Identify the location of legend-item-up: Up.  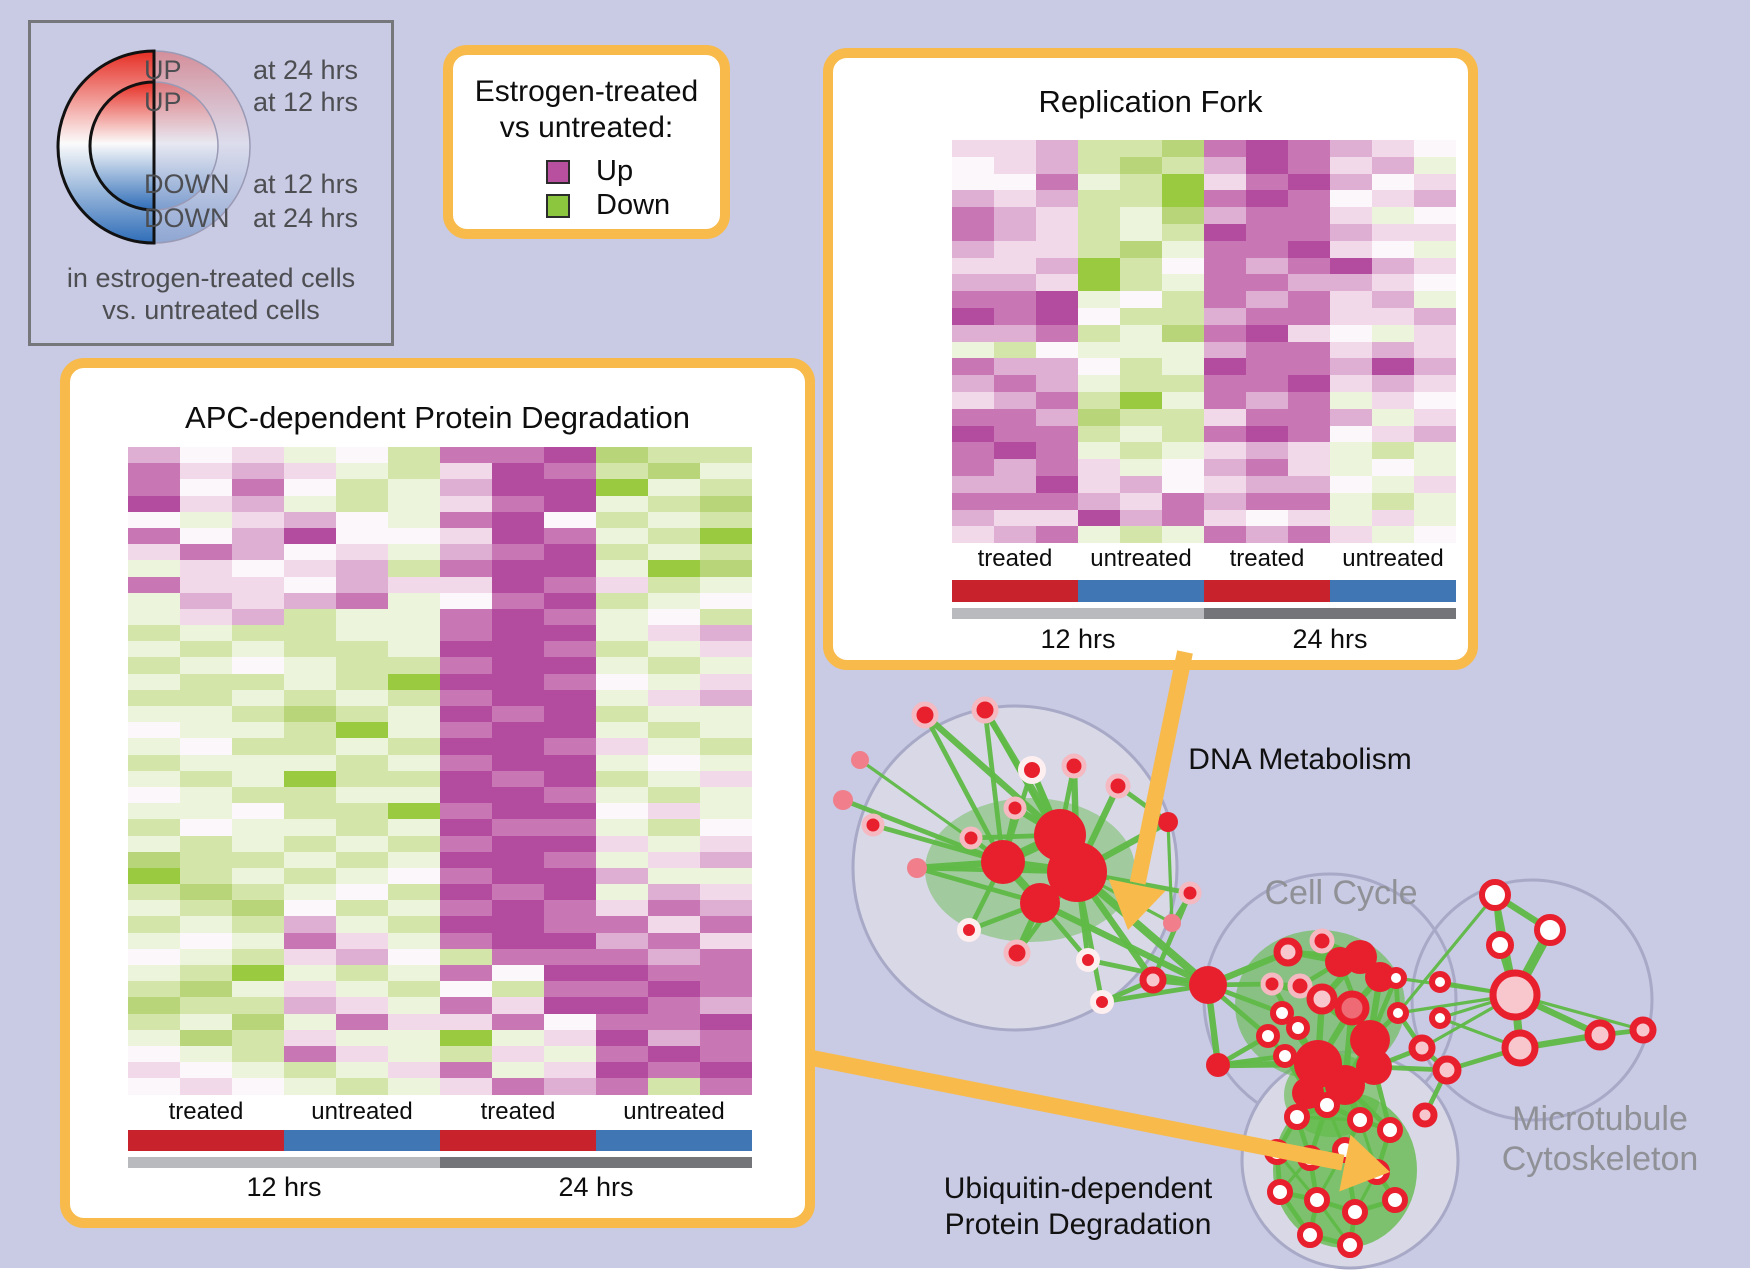
(589, 171).